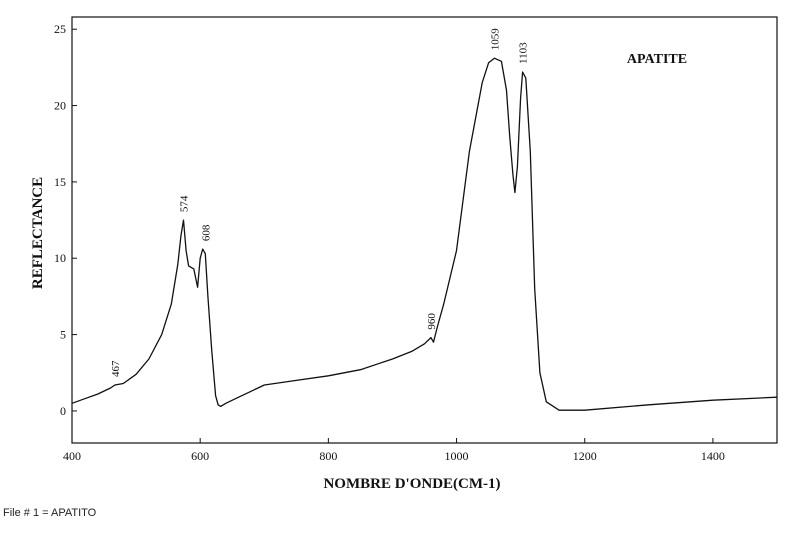  Describe the element at coordinates (411, 484) in the screenshot. I see `x-axis-title: NOMBRE D'ONDE(CM-1)` at that location.